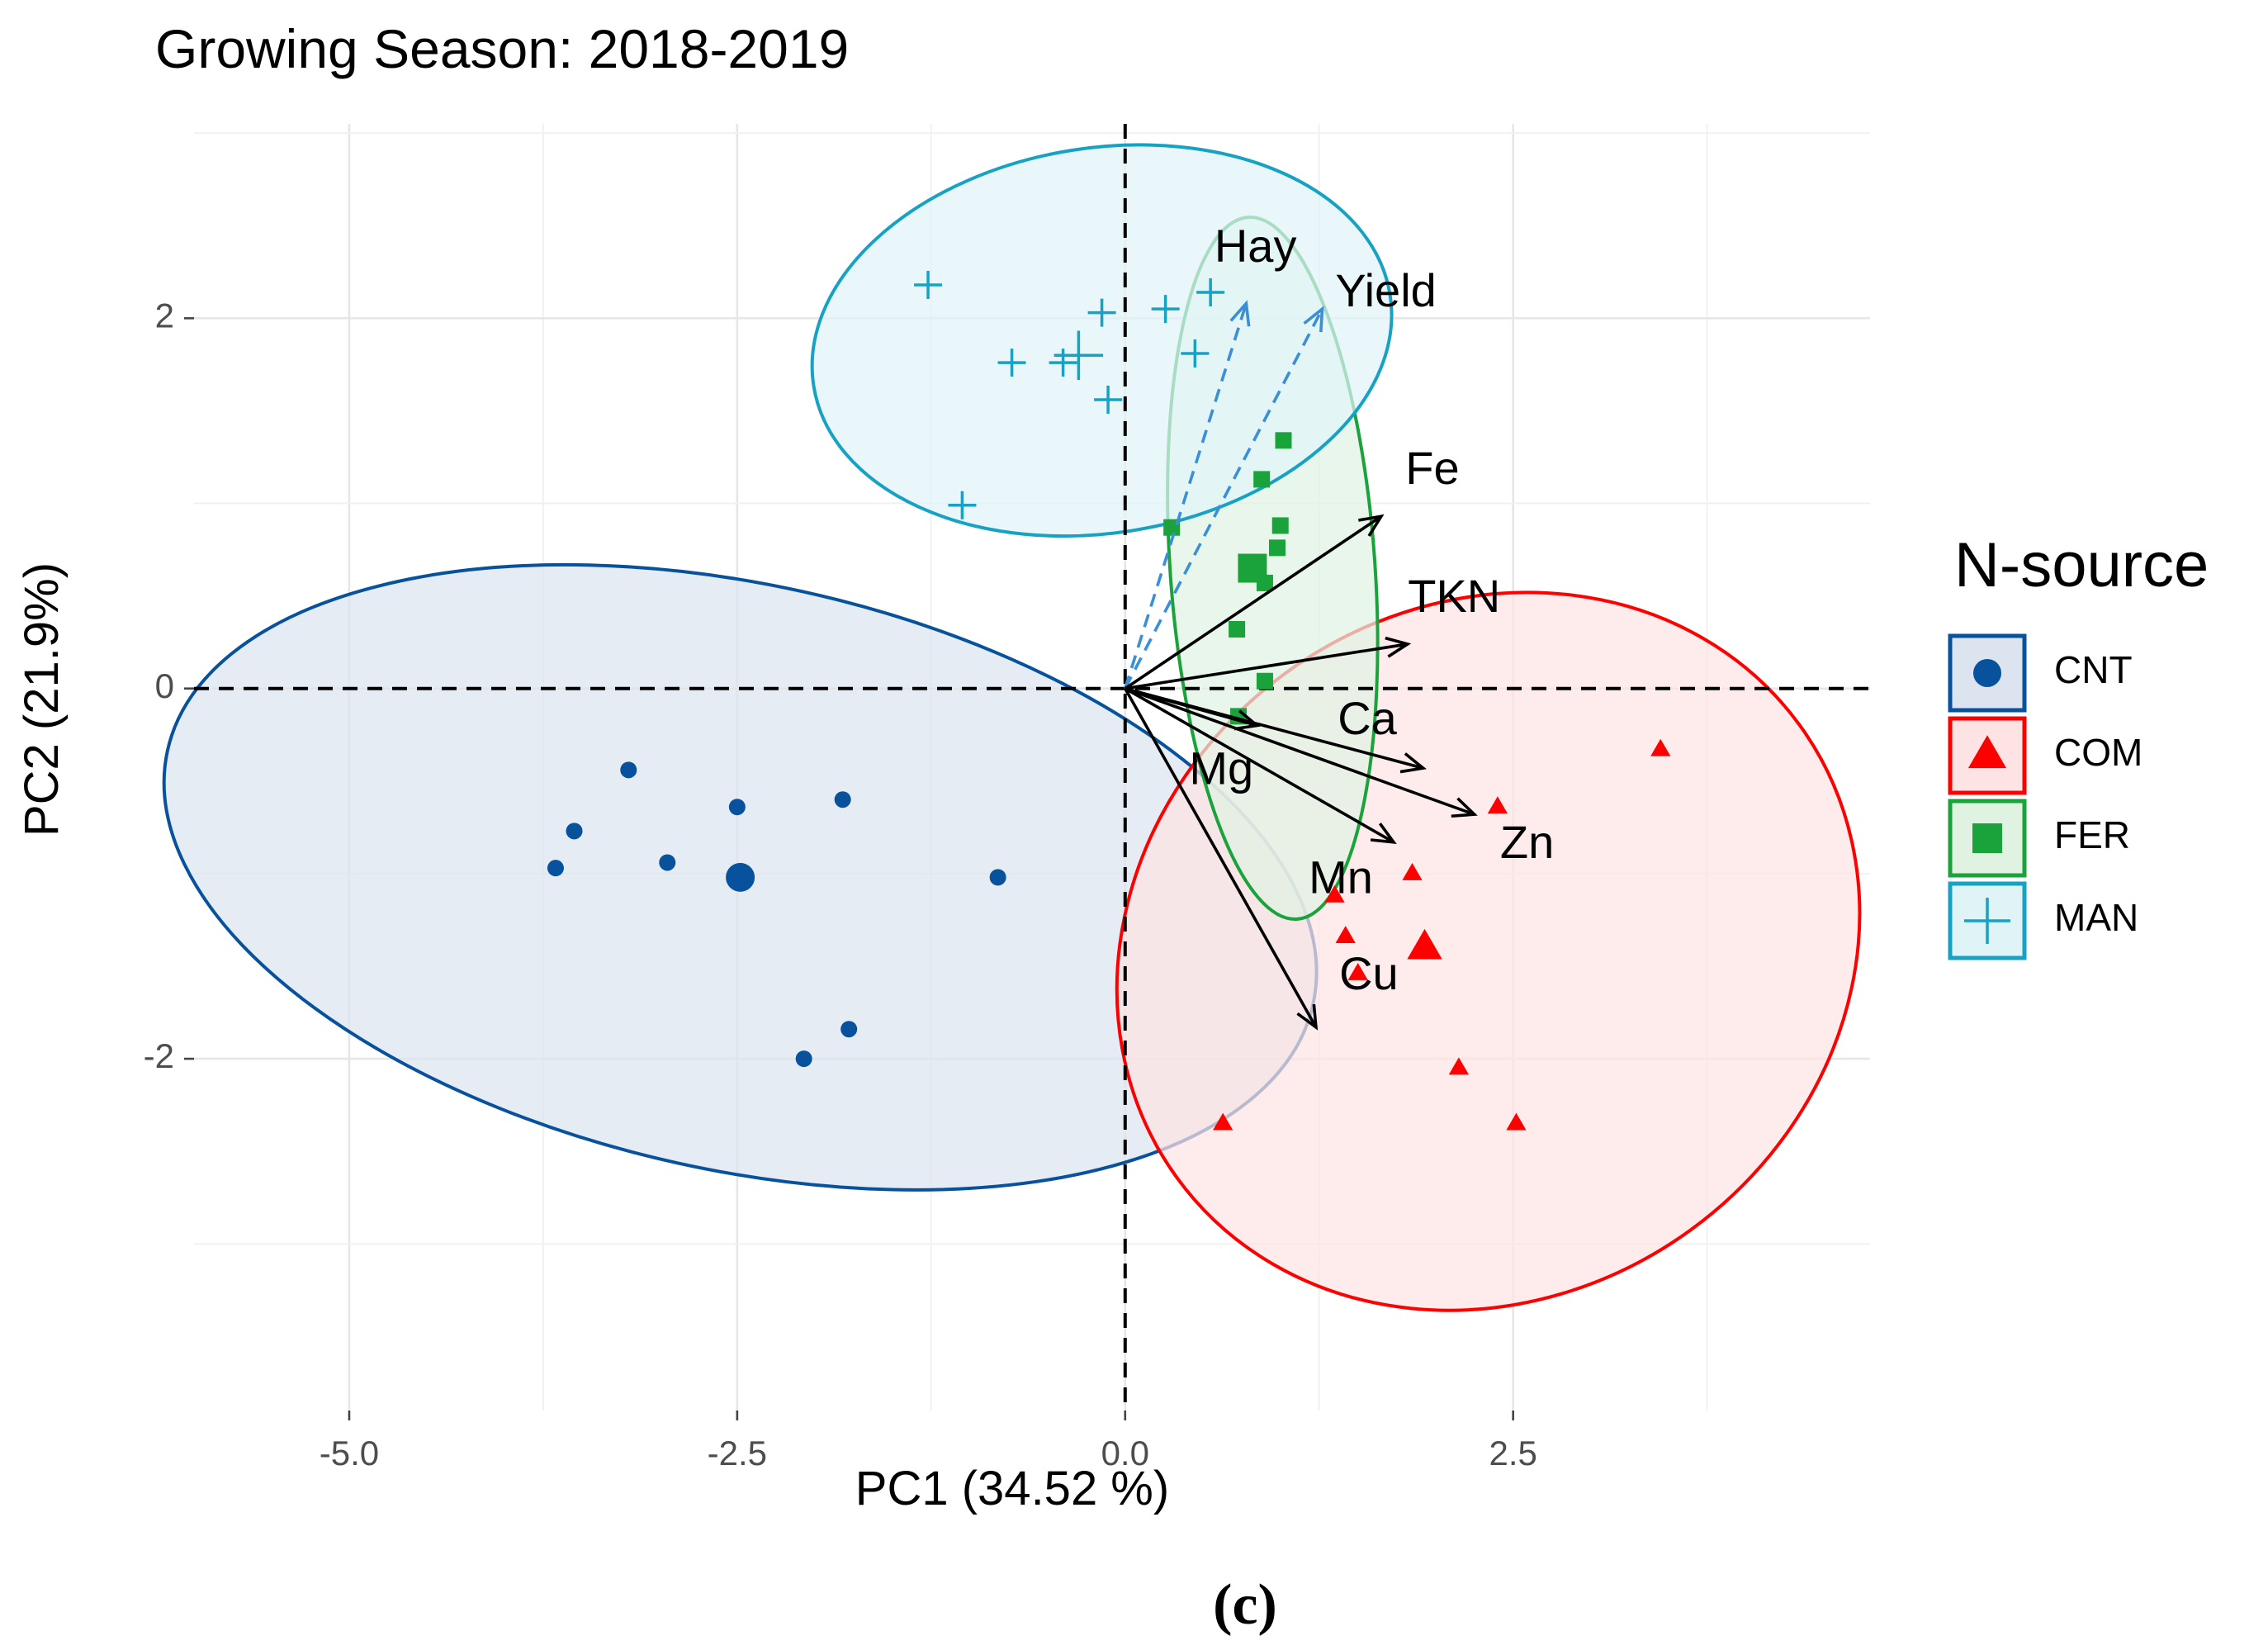 The height and width of the screenshot is (1650, 2268). What do you see at coordinates (2043, 921) in the screenshot?
I see `legend-item-man: MAN` at bounding box center [2043, 921].